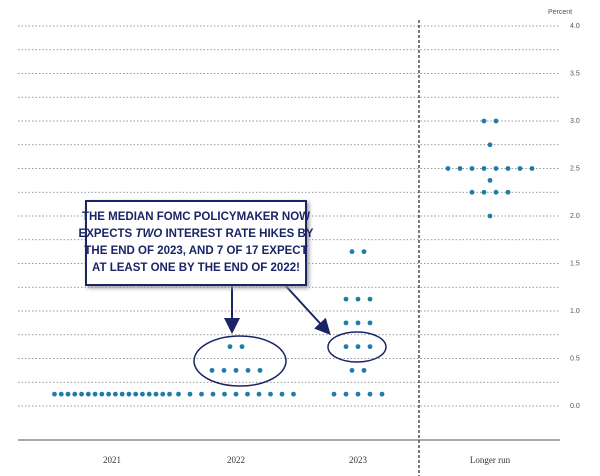 This screenshot has height=476, width=600. Describe the element at coordinates (575, 73) in the screenshot. I see `y-tick-label: 3.5` at that location.